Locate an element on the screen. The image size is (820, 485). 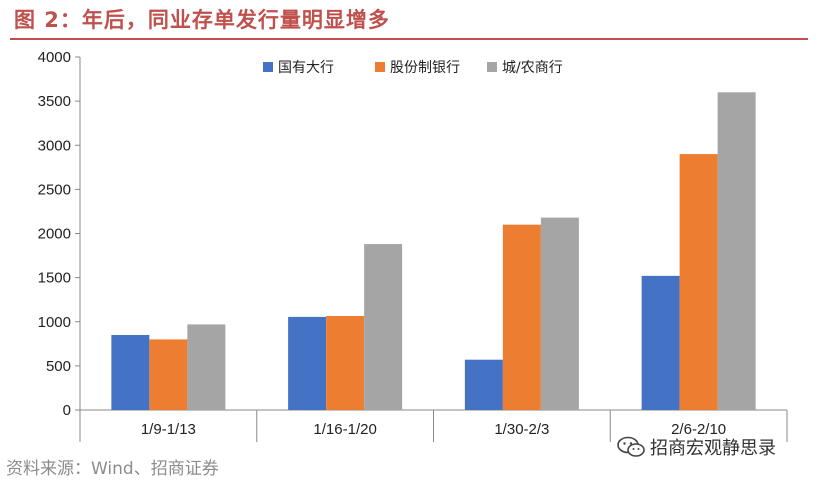
title-divider is located at coordinates (409, 39).